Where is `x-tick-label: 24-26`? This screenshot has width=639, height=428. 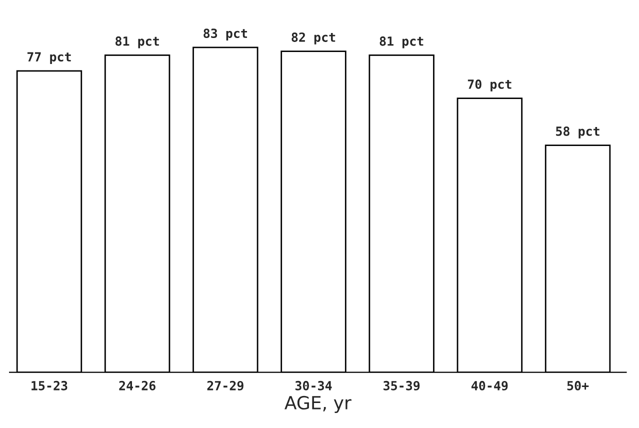 x-tick-label: 24-26 is located at coordinates (137, 385).